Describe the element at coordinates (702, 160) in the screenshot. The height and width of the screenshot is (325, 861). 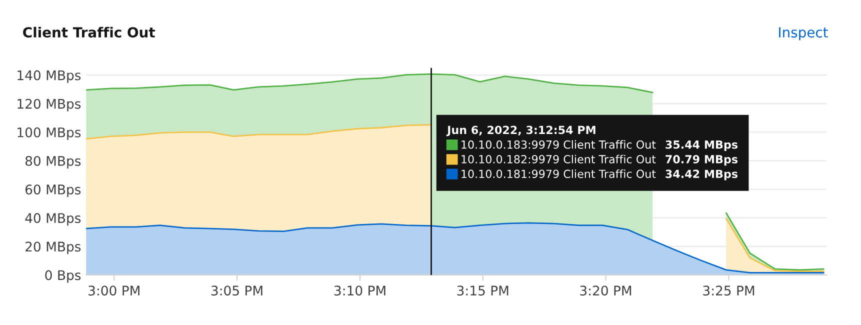
I see `annotation: 70.79 MBps` at that location.